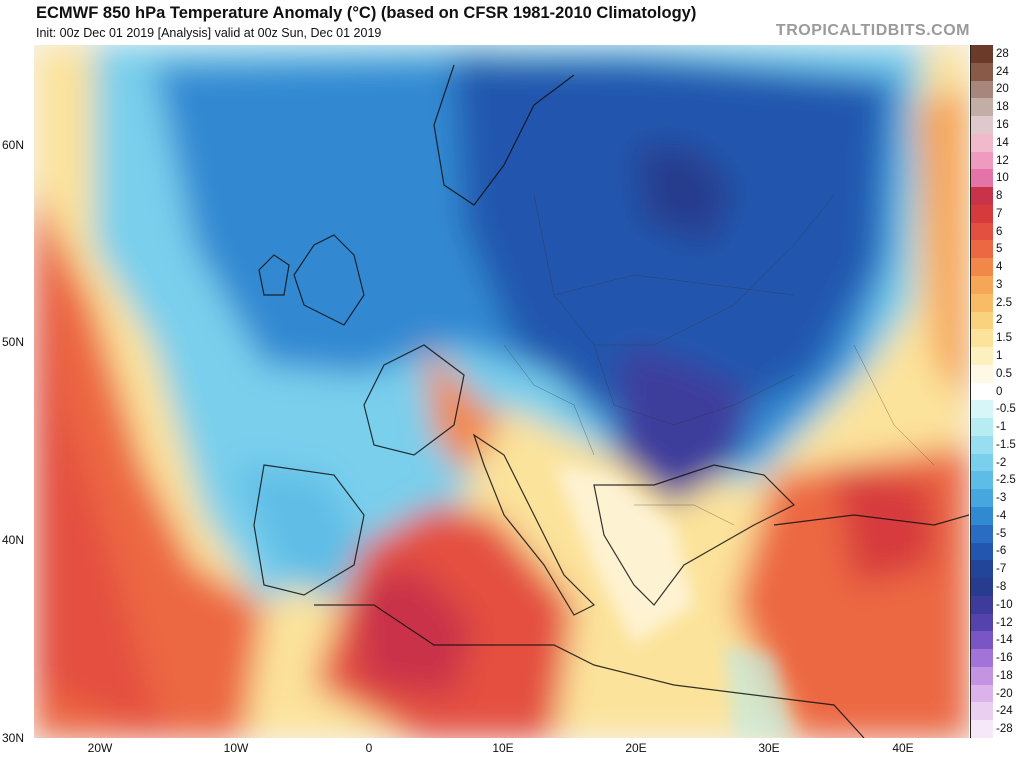 The image size is (1024, 757). Describe the element at coordinates (1004, 729) in the screenshot. I see `colorbar-label: -28` at that location.